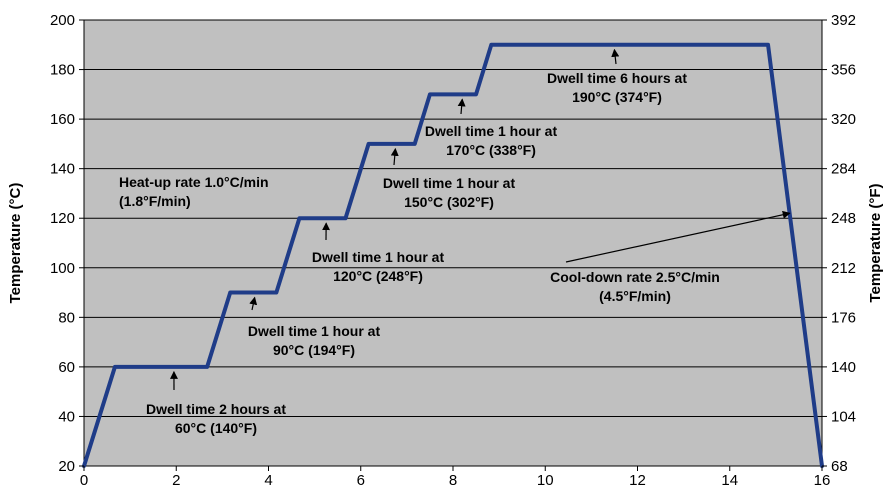 This screenshot has height=502, width=896. What do you see at coordinates (84, 480) in the screenshot?
I see `x-tick-label: 0` at bounding box center [84, 480].